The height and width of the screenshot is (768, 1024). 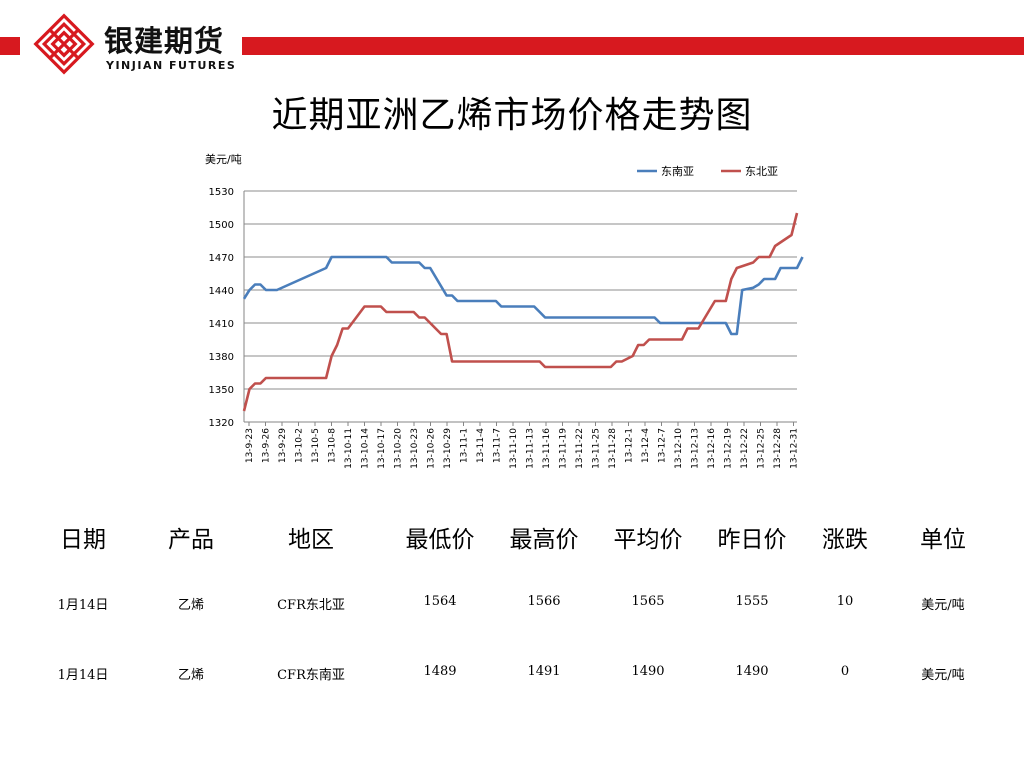 What do you see at coordinates (399, 448) in the screenshot?
I see `x-tick-label: 13-10-20` at bounding box center [399, 448].